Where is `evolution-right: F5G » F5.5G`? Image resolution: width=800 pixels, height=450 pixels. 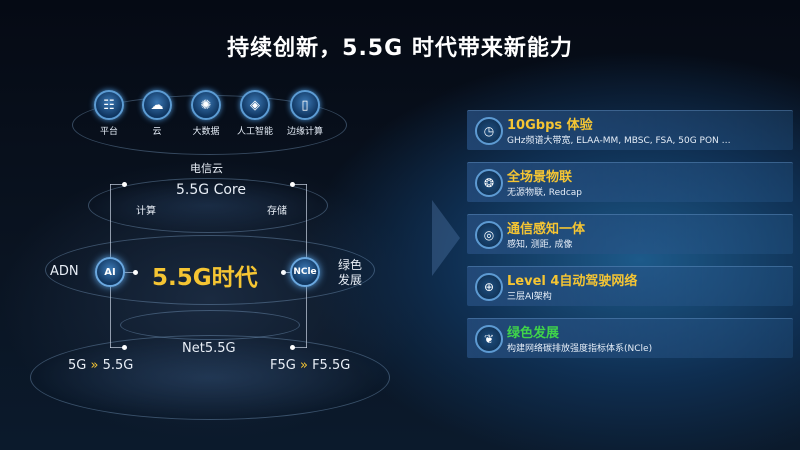 evolution-right: F5G » F5.5G is located at coordinates (310, 365).